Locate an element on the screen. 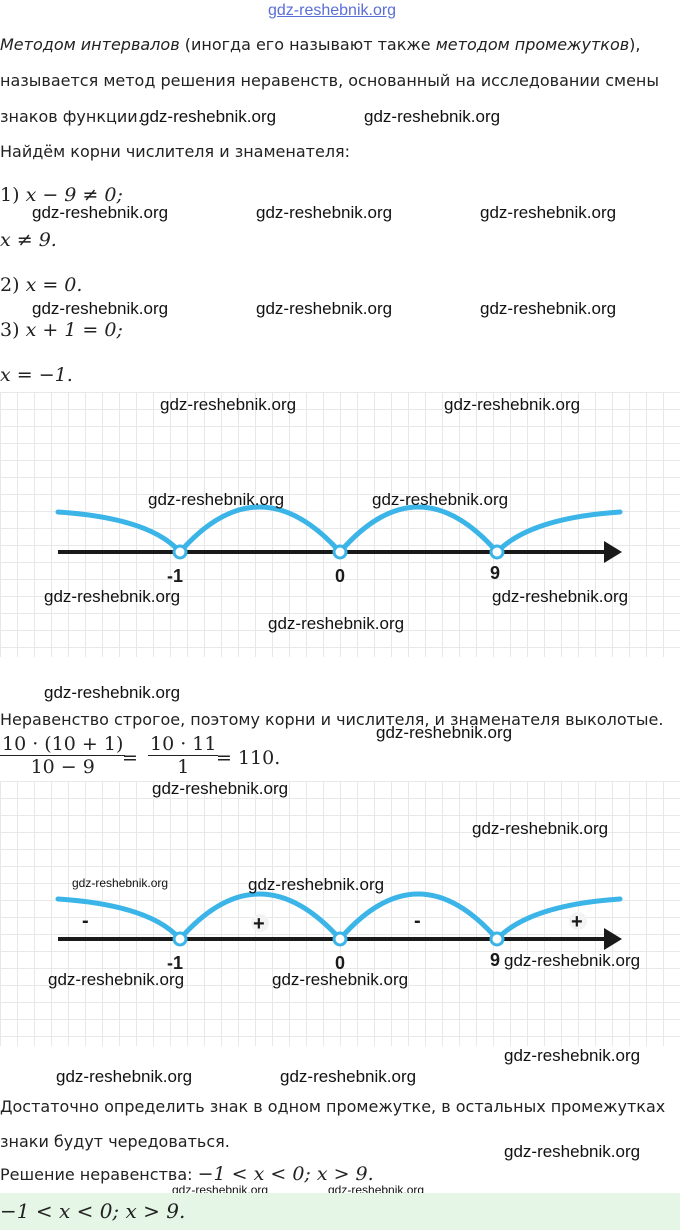 This screenshot has width=680, height=1230. fraction-2: 10 · 11 1 is located at coordinates (183, 755).